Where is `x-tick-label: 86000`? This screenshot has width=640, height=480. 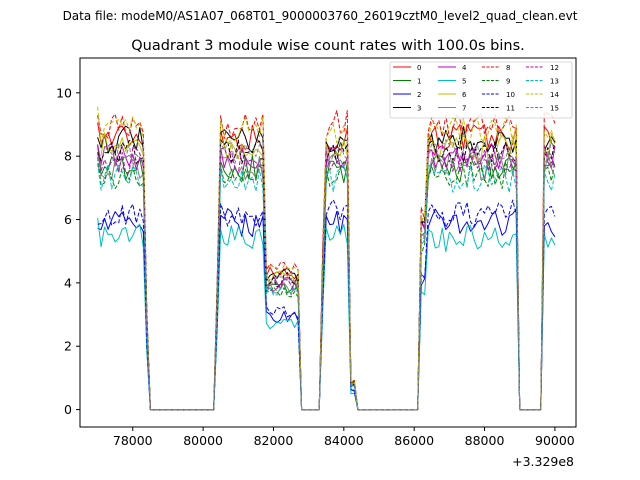
x-tick-label: 86000 is located at coordinates (414, 440).